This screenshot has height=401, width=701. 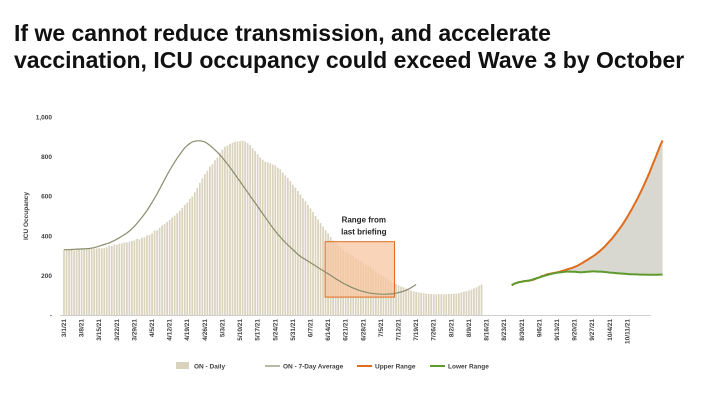 I want to click on x-tick-label: 3/22/21, so click(x=117, y=330).